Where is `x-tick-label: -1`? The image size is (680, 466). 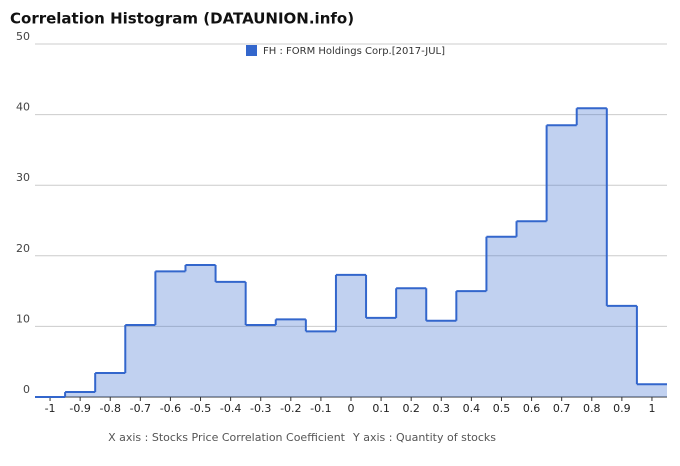 x-tick-label: -1 is located at coordinates (50, 408).